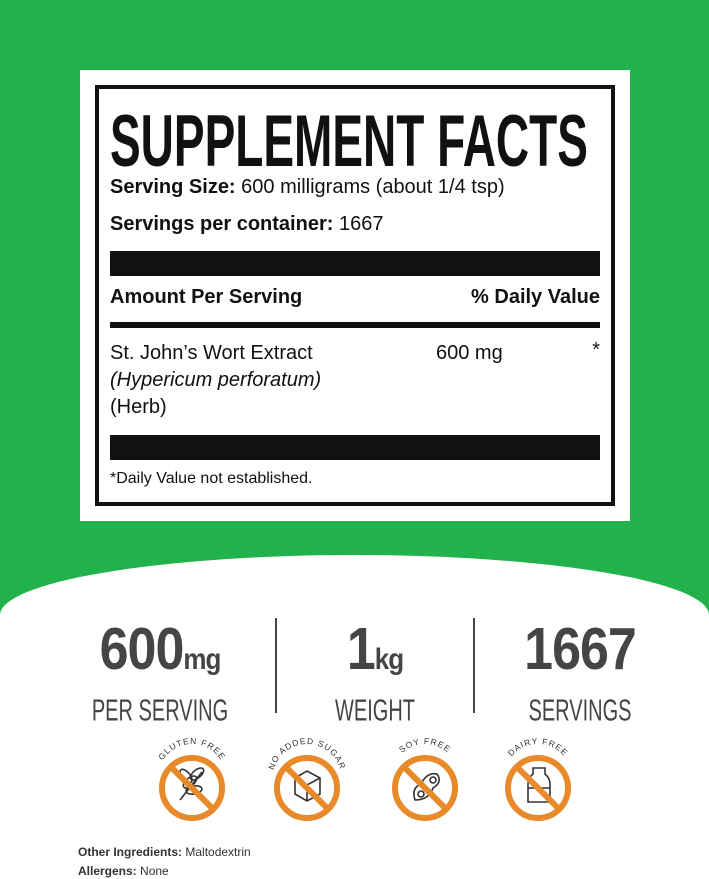 Image resolution: width=709 pixels, height=879 pixels. I want to click on badge-text: NO ADDED SUGAR, so click(307, 754).